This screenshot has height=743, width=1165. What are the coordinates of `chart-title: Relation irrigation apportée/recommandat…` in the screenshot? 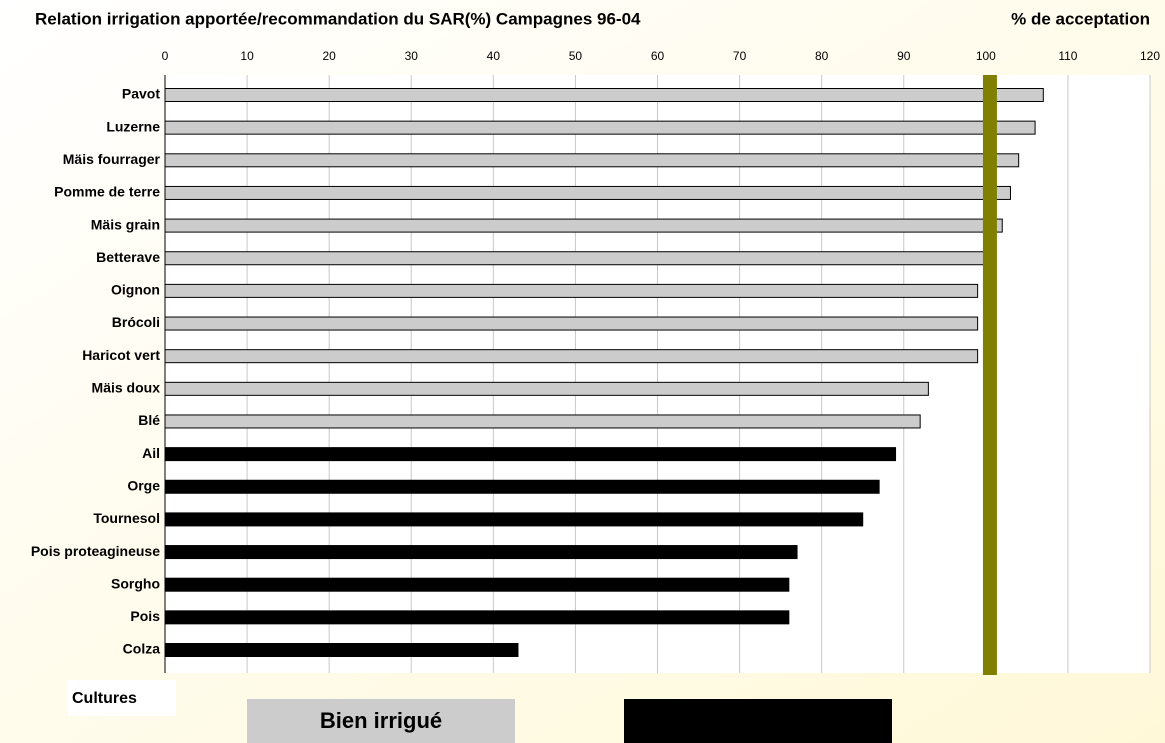 It's located at (338, 18).